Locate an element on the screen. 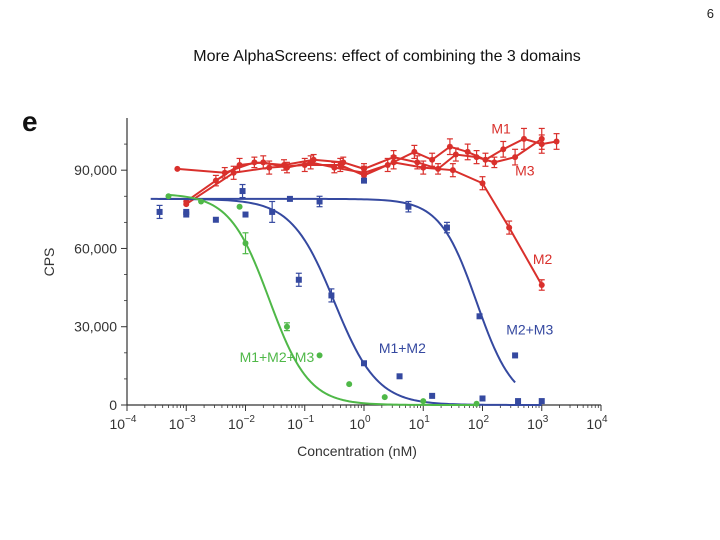 This screenshot has height=540, width=720. panel-letter: e is located at coordinates (30, 121).